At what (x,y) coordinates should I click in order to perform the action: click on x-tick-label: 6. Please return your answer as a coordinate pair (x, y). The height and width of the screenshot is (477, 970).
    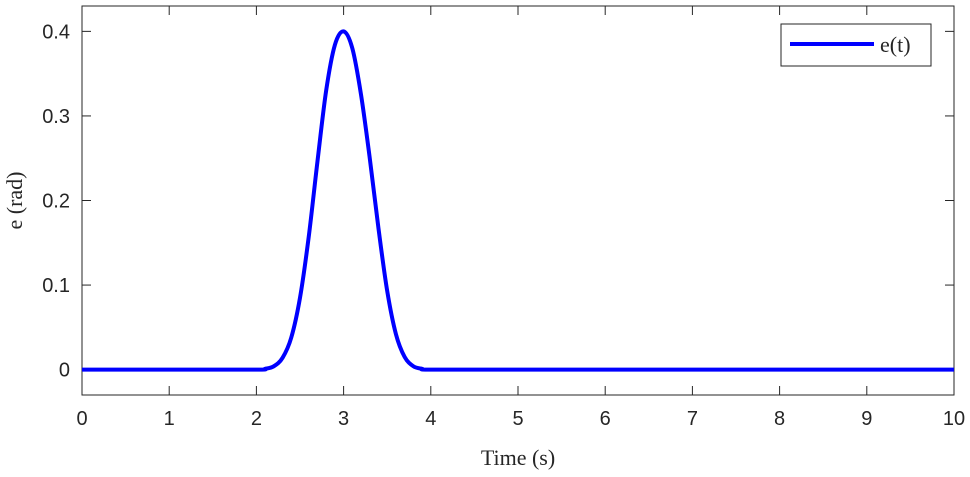
    Looking at the image, I should click on (605, 419).